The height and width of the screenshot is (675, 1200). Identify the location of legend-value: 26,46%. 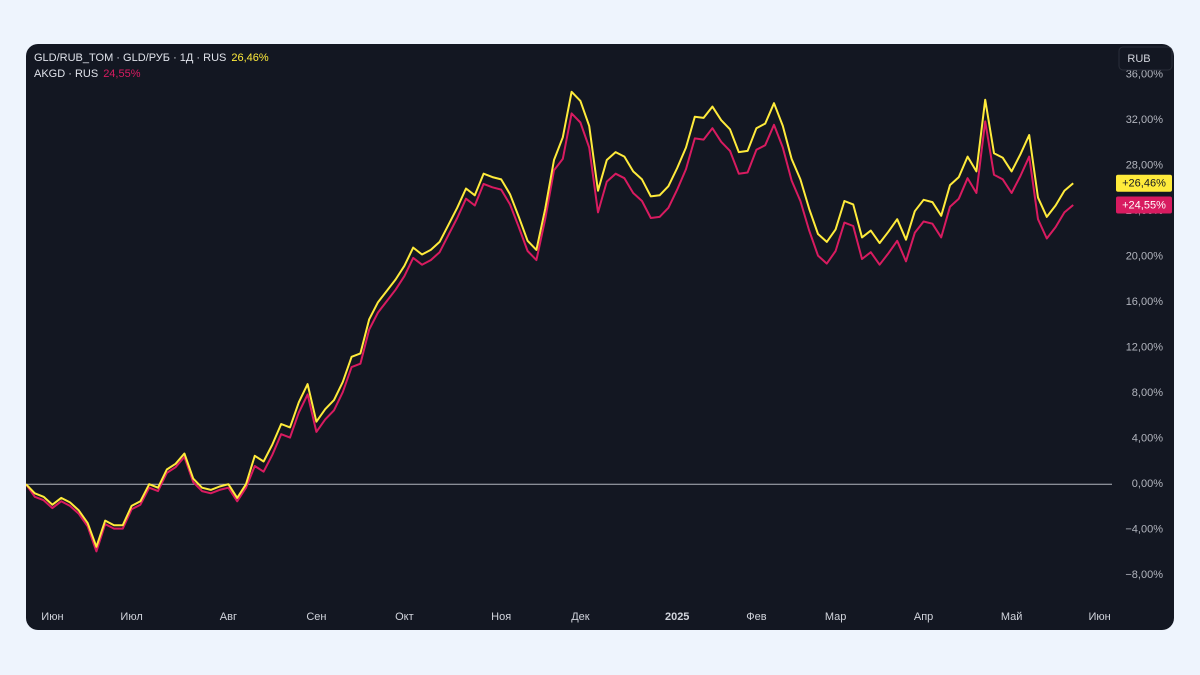
(250, 58).